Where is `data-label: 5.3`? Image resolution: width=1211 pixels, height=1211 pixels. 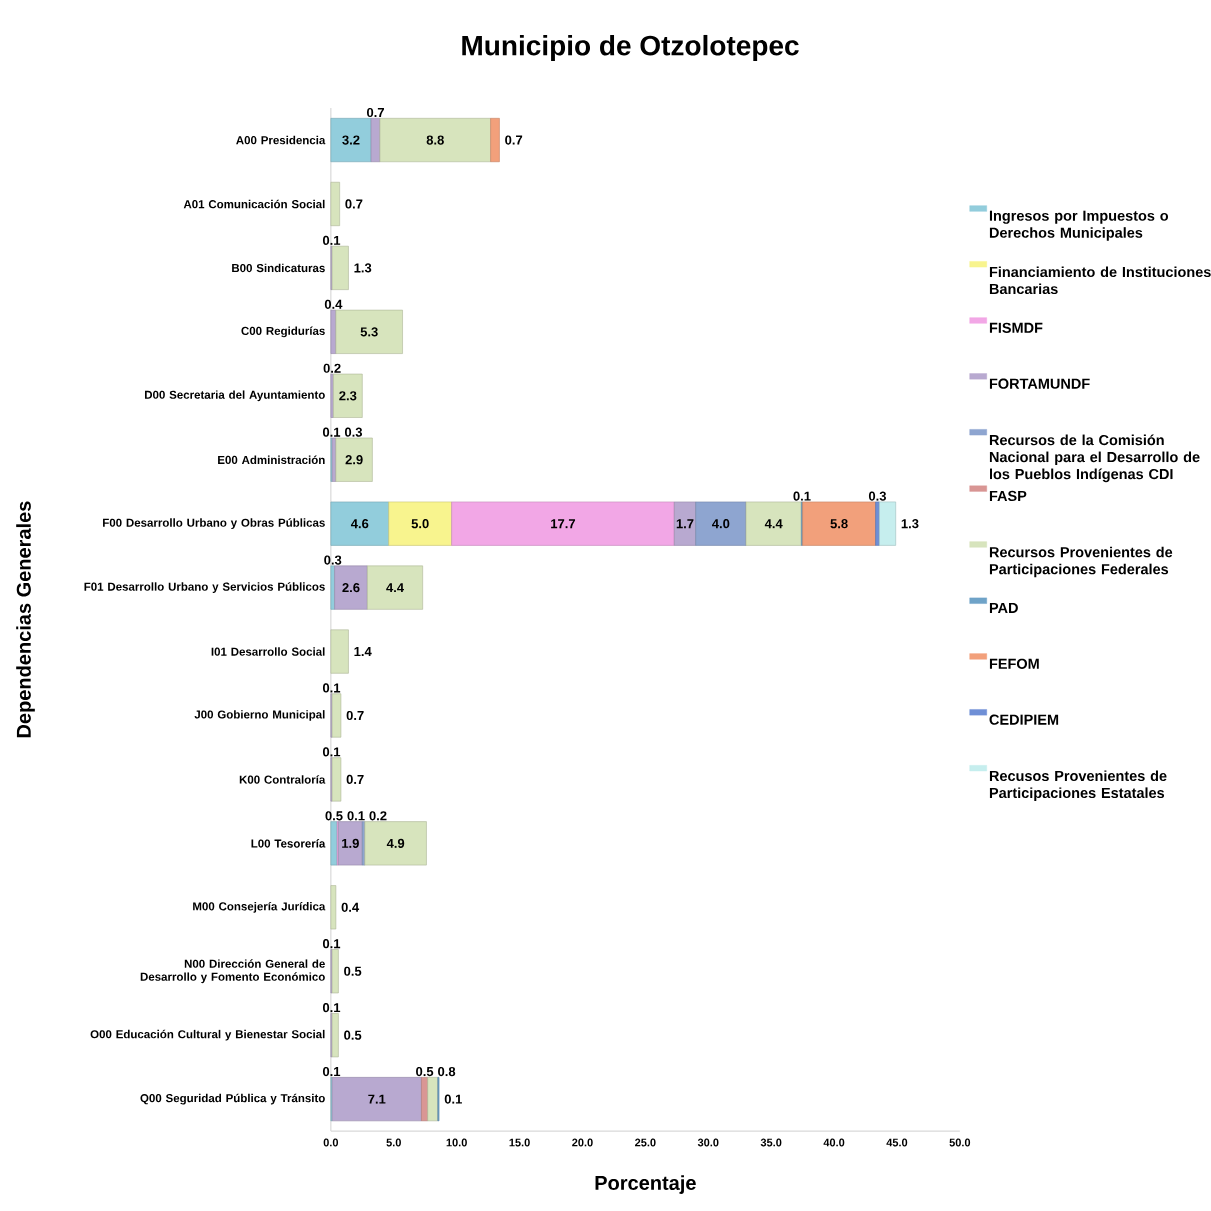 data-label: 5.3 is located at coordinates (369, 332).